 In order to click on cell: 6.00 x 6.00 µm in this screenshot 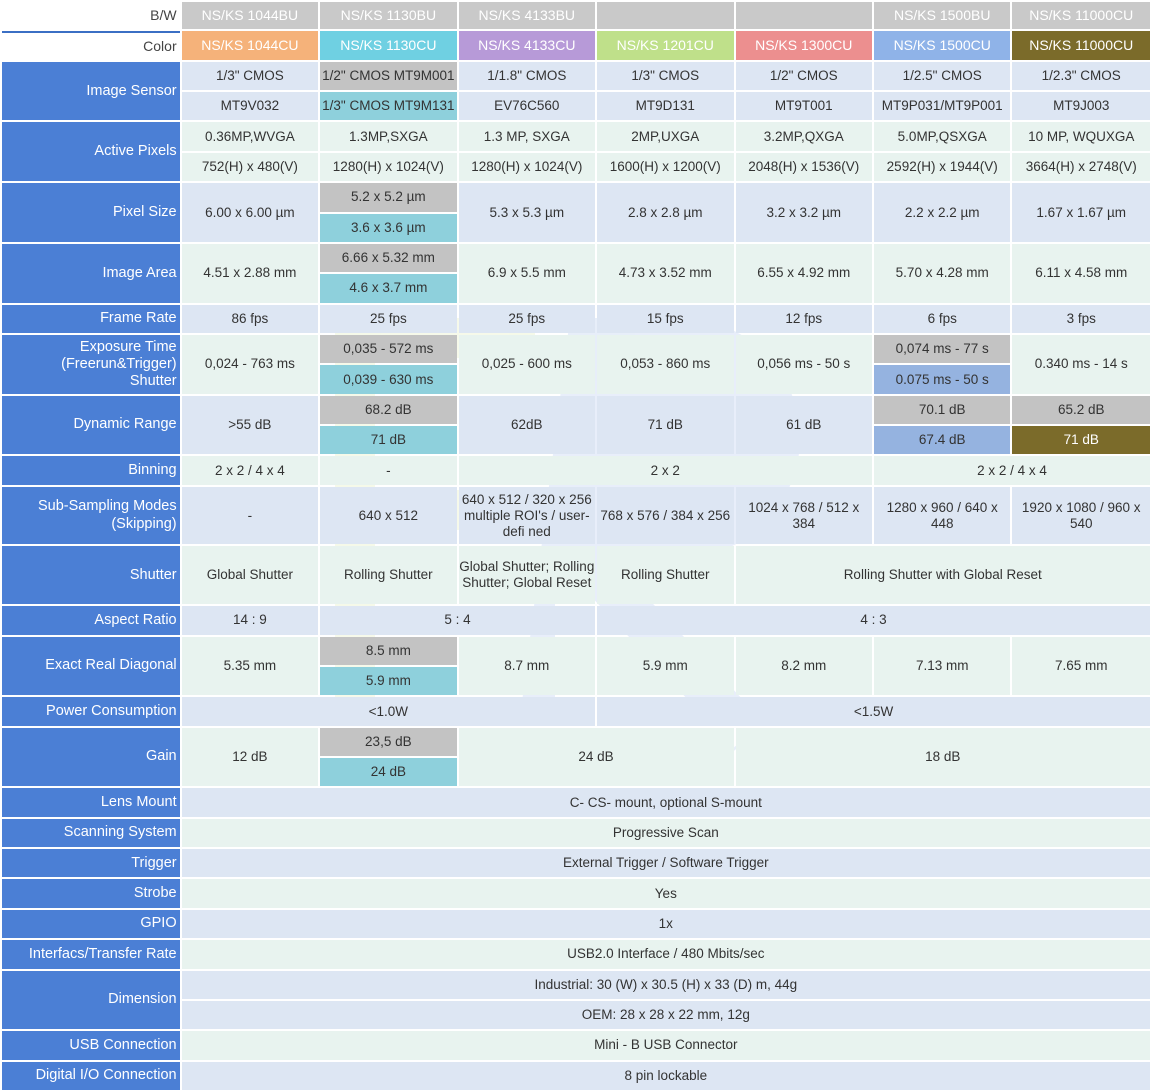, I will do `click(250, 212)`.